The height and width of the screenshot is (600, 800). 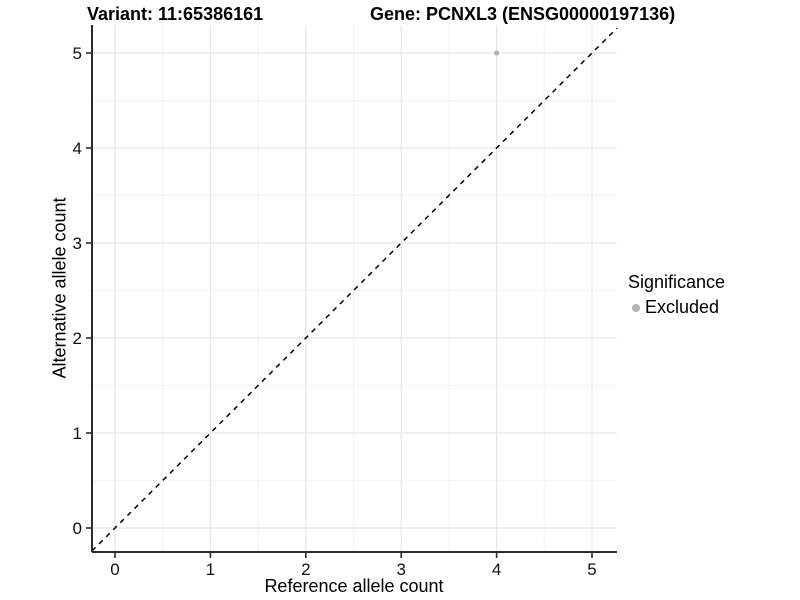 I want to click on x-tick-label: 5, so click(x=591, y=569).